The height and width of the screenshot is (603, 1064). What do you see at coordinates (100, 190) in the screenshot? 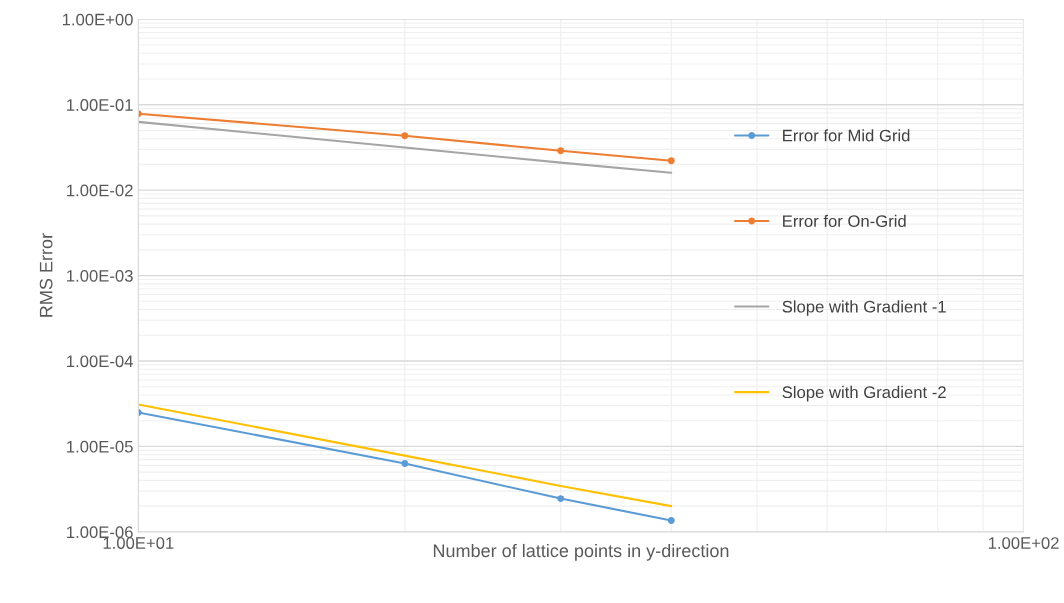
I see `y-tick-label: 1.00E-02` at bounding box center [100, 190].